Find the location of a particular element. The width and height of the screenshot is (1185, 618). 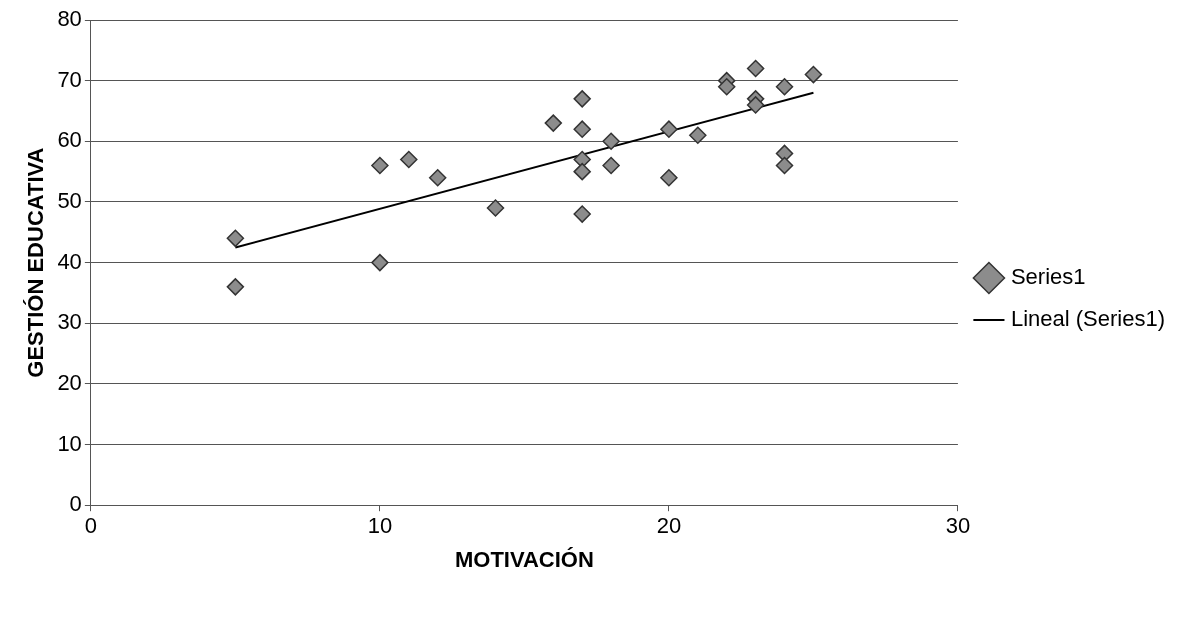

x-tick-label: 10 is located at coordinates (380, 526).